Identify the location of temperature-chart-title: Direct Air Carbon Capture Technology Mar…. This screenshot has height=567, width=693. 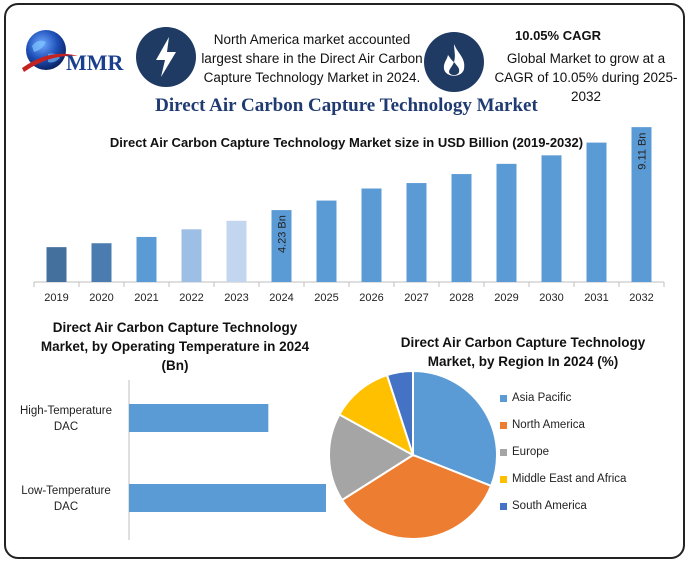
(175, 346).